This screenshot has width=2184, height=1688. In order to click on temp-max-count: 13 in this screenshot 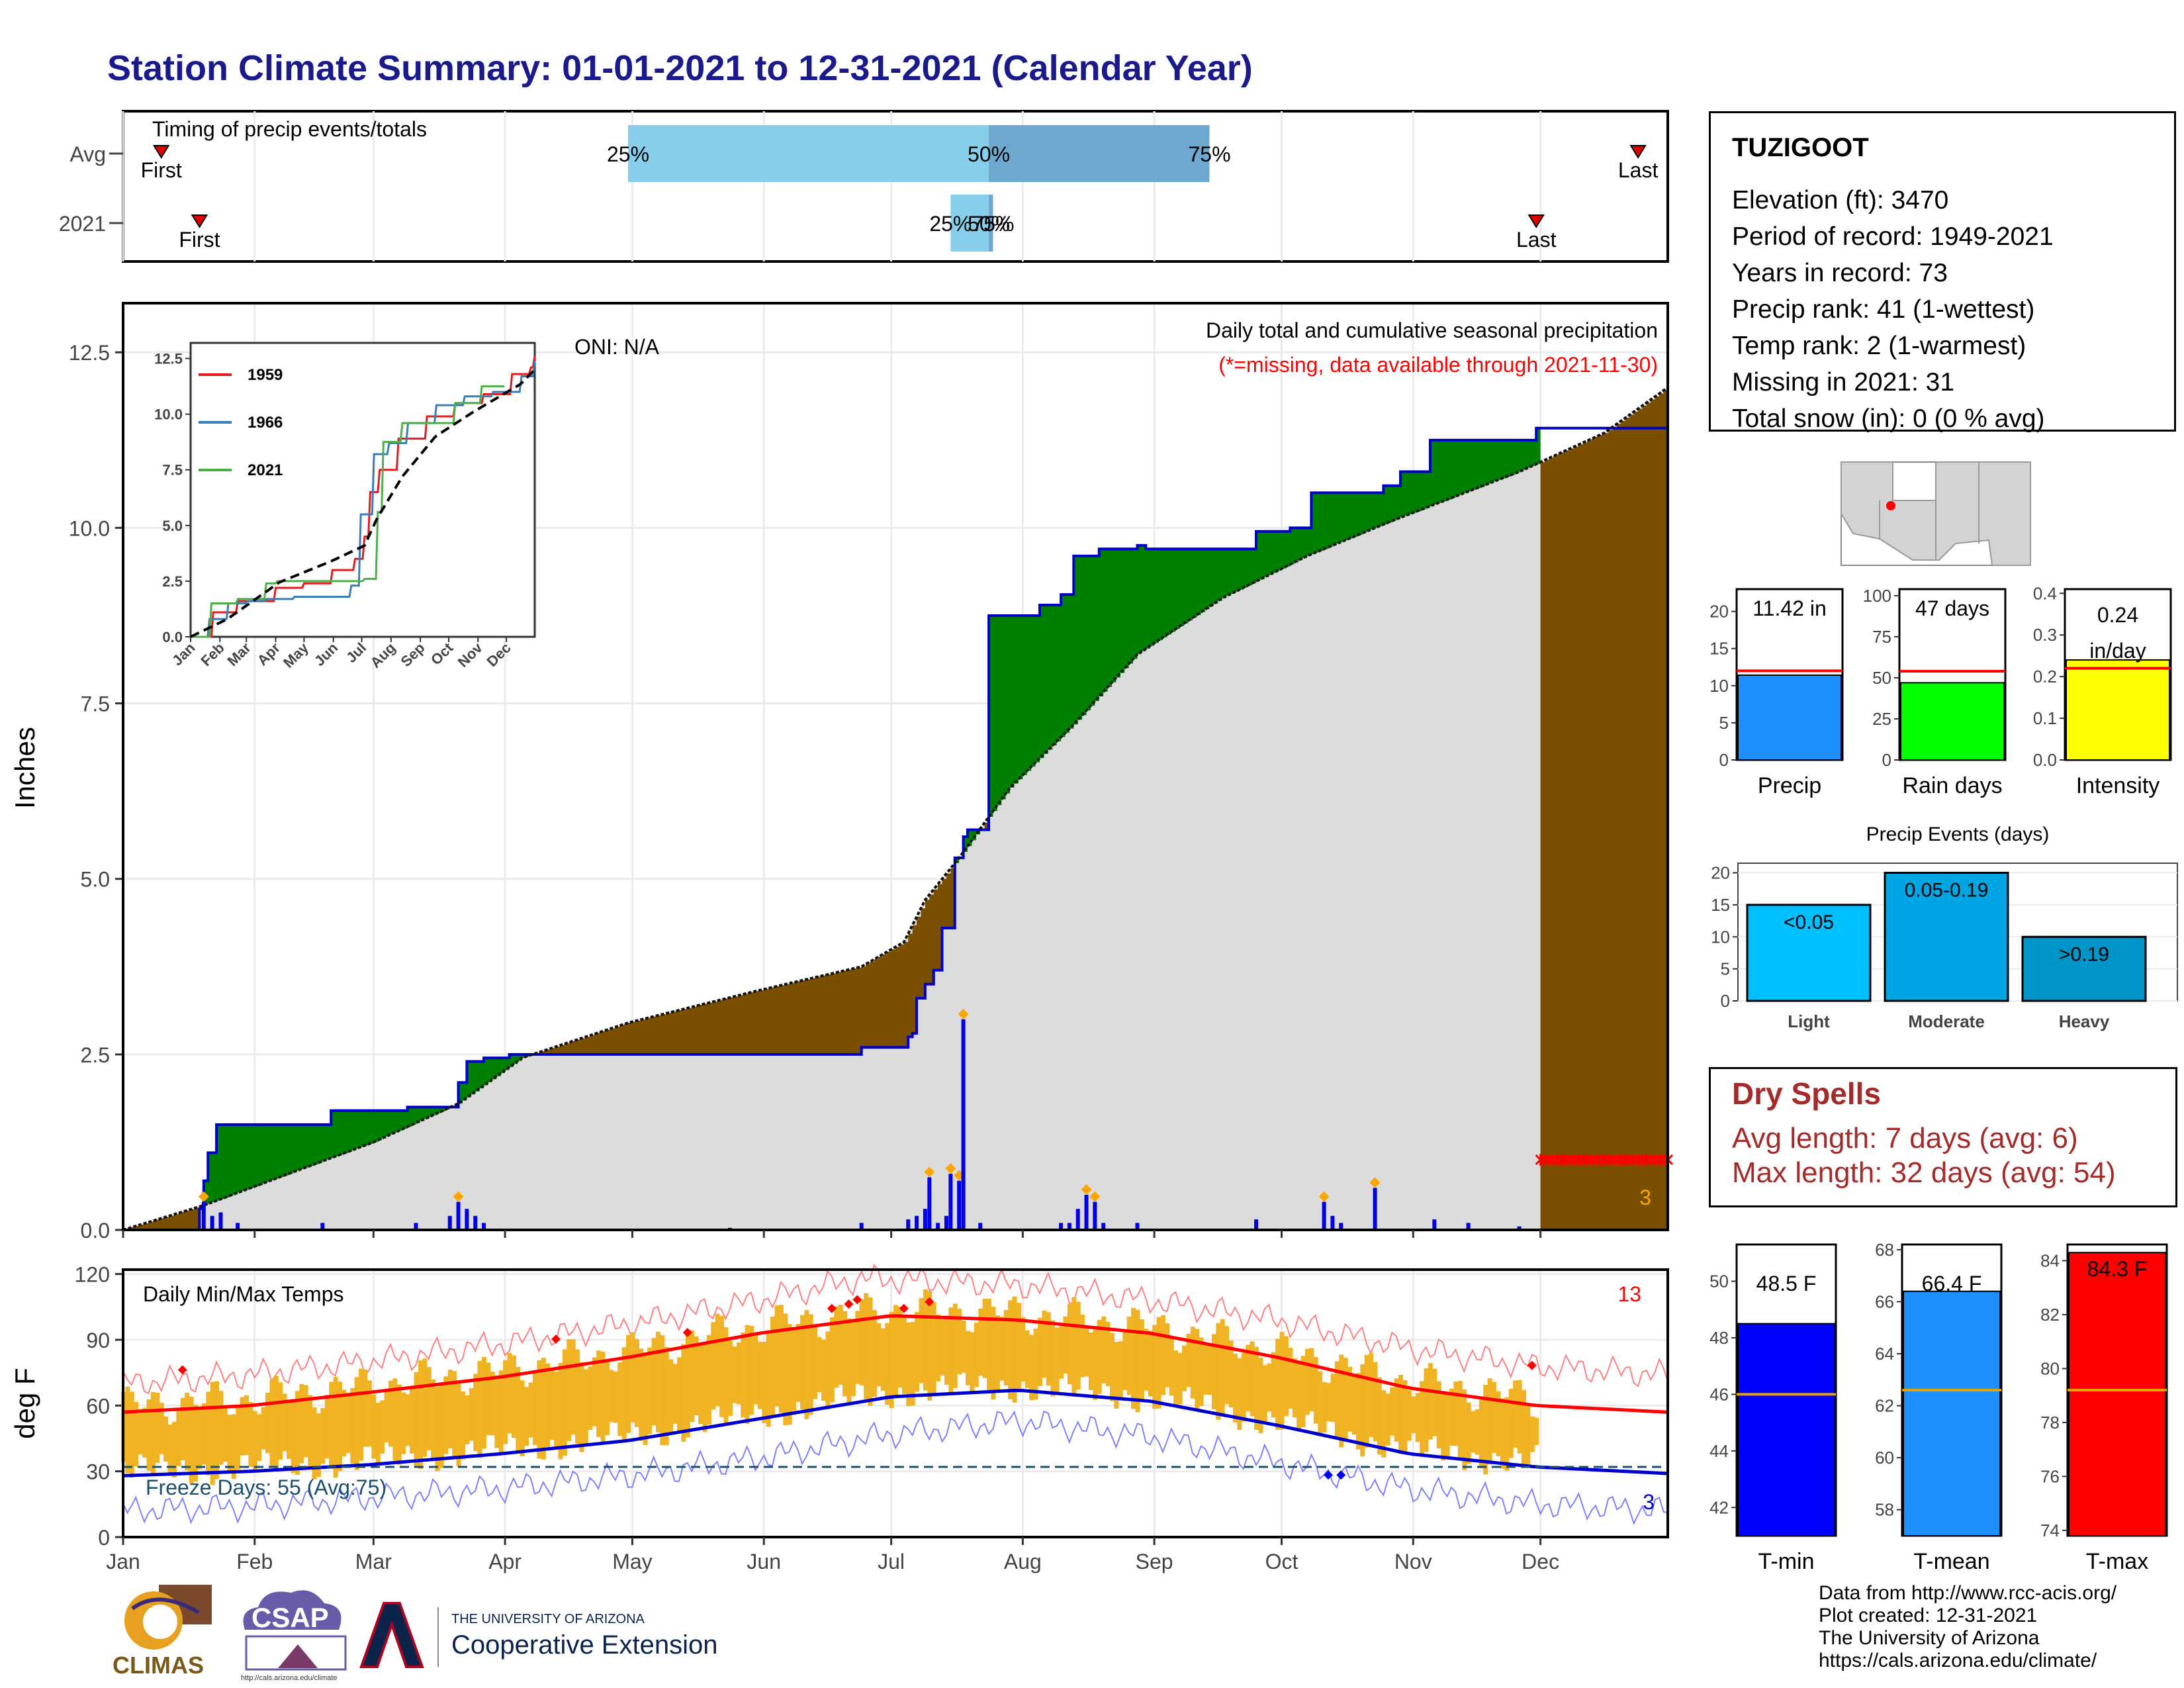, I will do `click(1629, 1294)`.